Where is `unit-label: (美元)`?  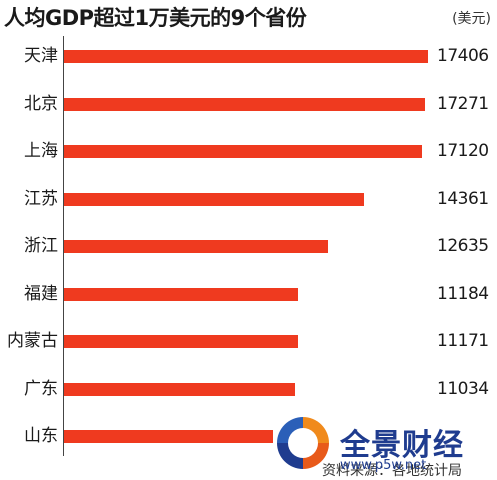 unit-label: (美元) is located at coordinates (471, 19).